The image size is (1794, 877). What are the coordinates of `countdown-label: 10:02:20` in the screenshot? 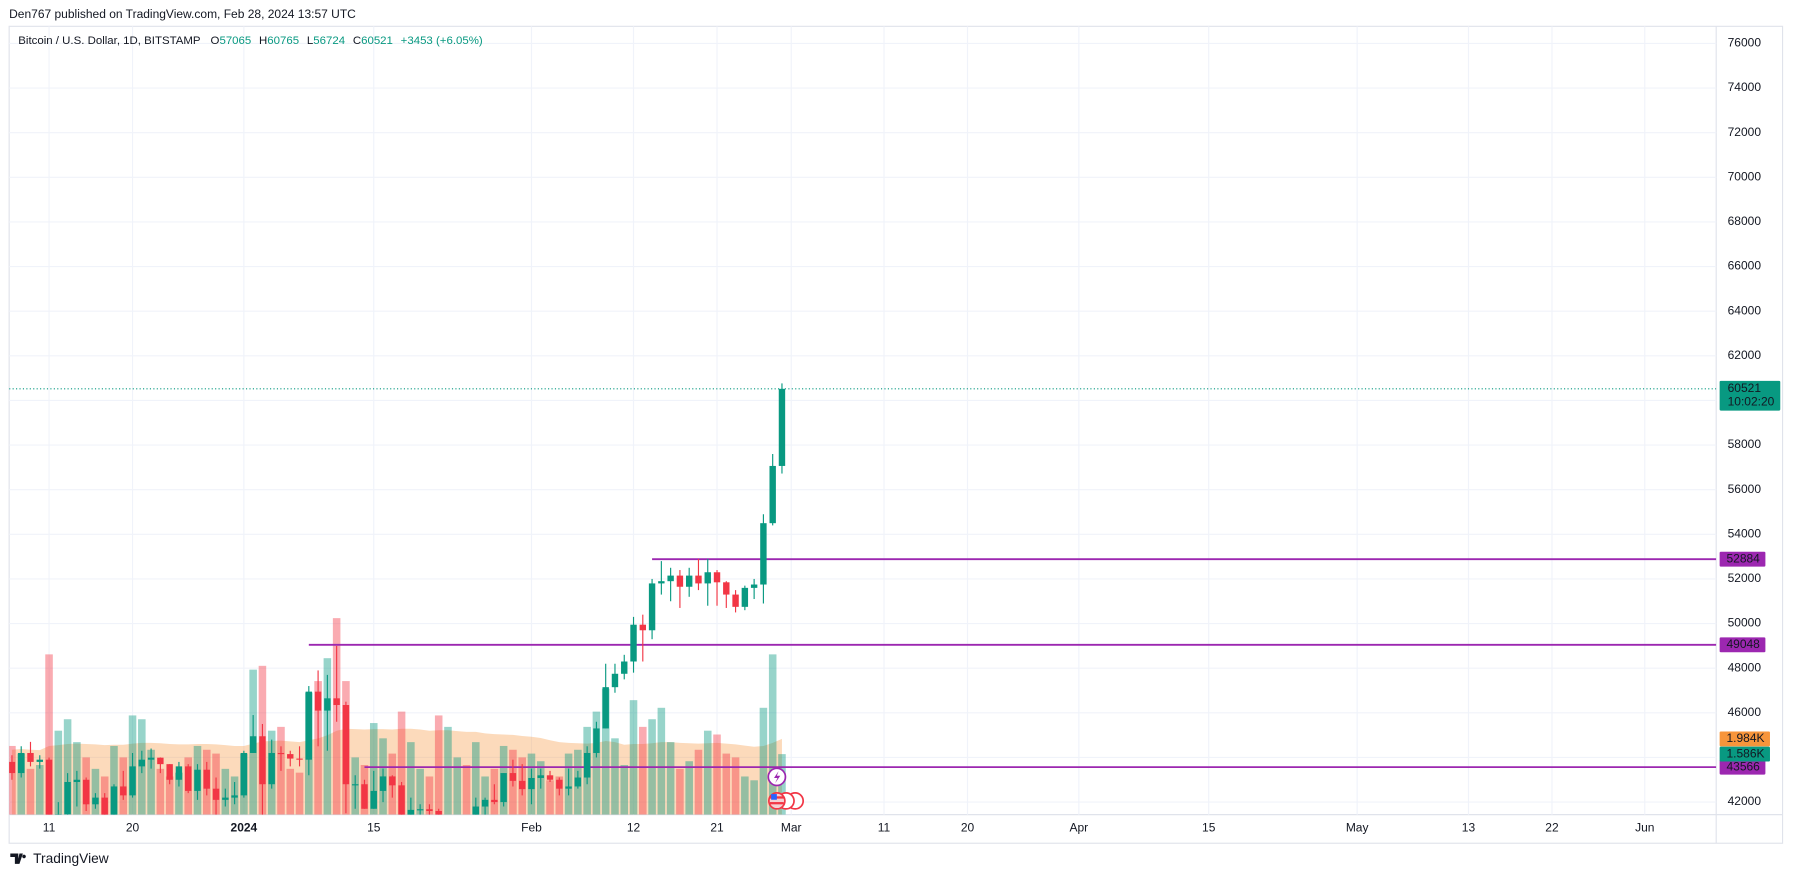 It's located at (1751, 402).